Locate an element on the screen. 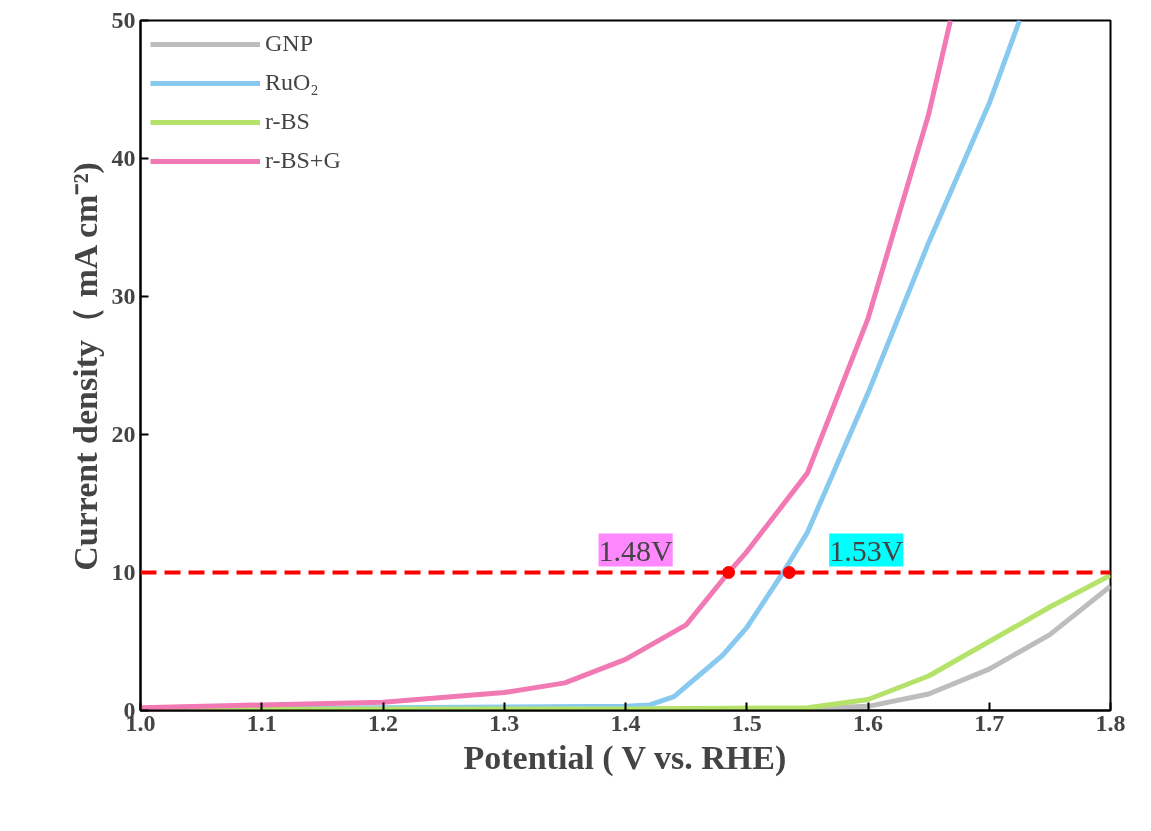 The image size is (1151, 831). legend-label: r-BS+G is located at coordinates (303, 160).